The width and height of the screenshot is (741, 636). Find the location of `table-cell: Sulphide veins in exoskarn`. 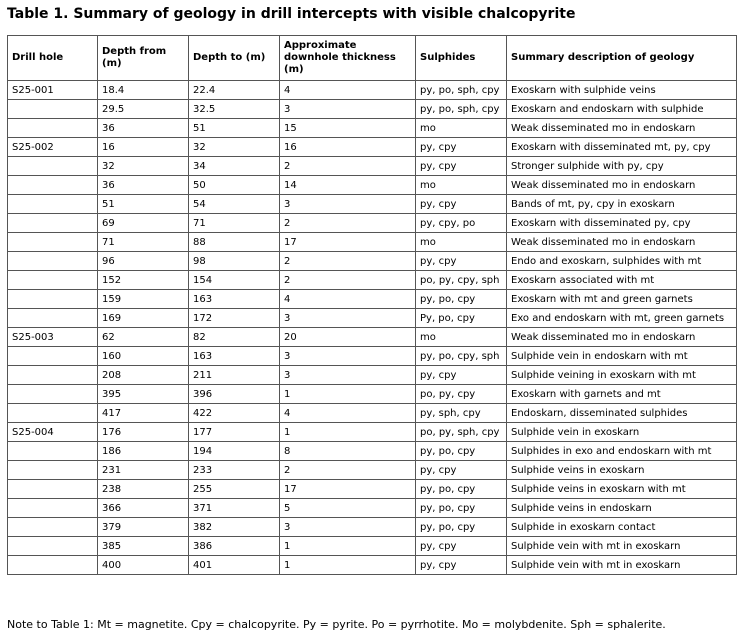

table-cell: Sulphide veins in exoskarn is located at coordinates (621, 470).